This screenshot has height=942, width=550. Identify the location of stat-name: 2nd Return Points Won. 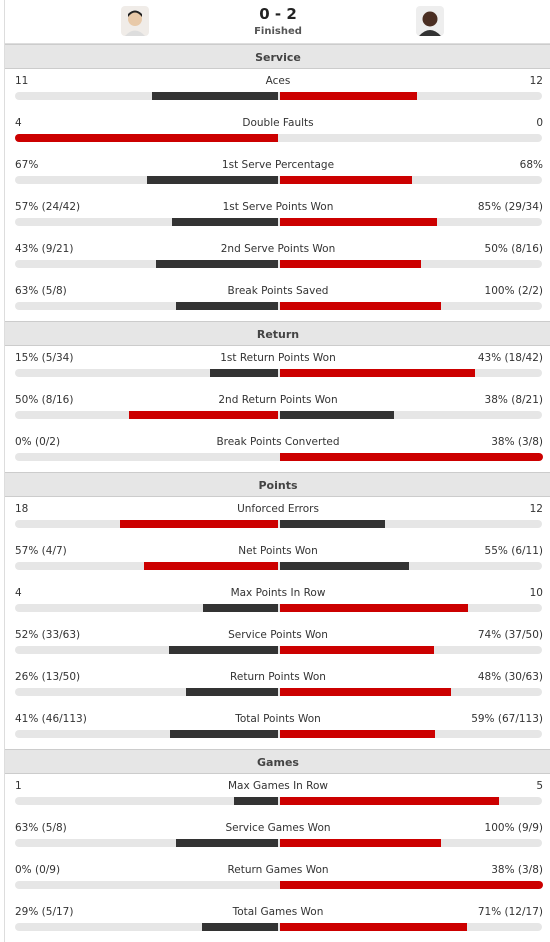
(278, 400).